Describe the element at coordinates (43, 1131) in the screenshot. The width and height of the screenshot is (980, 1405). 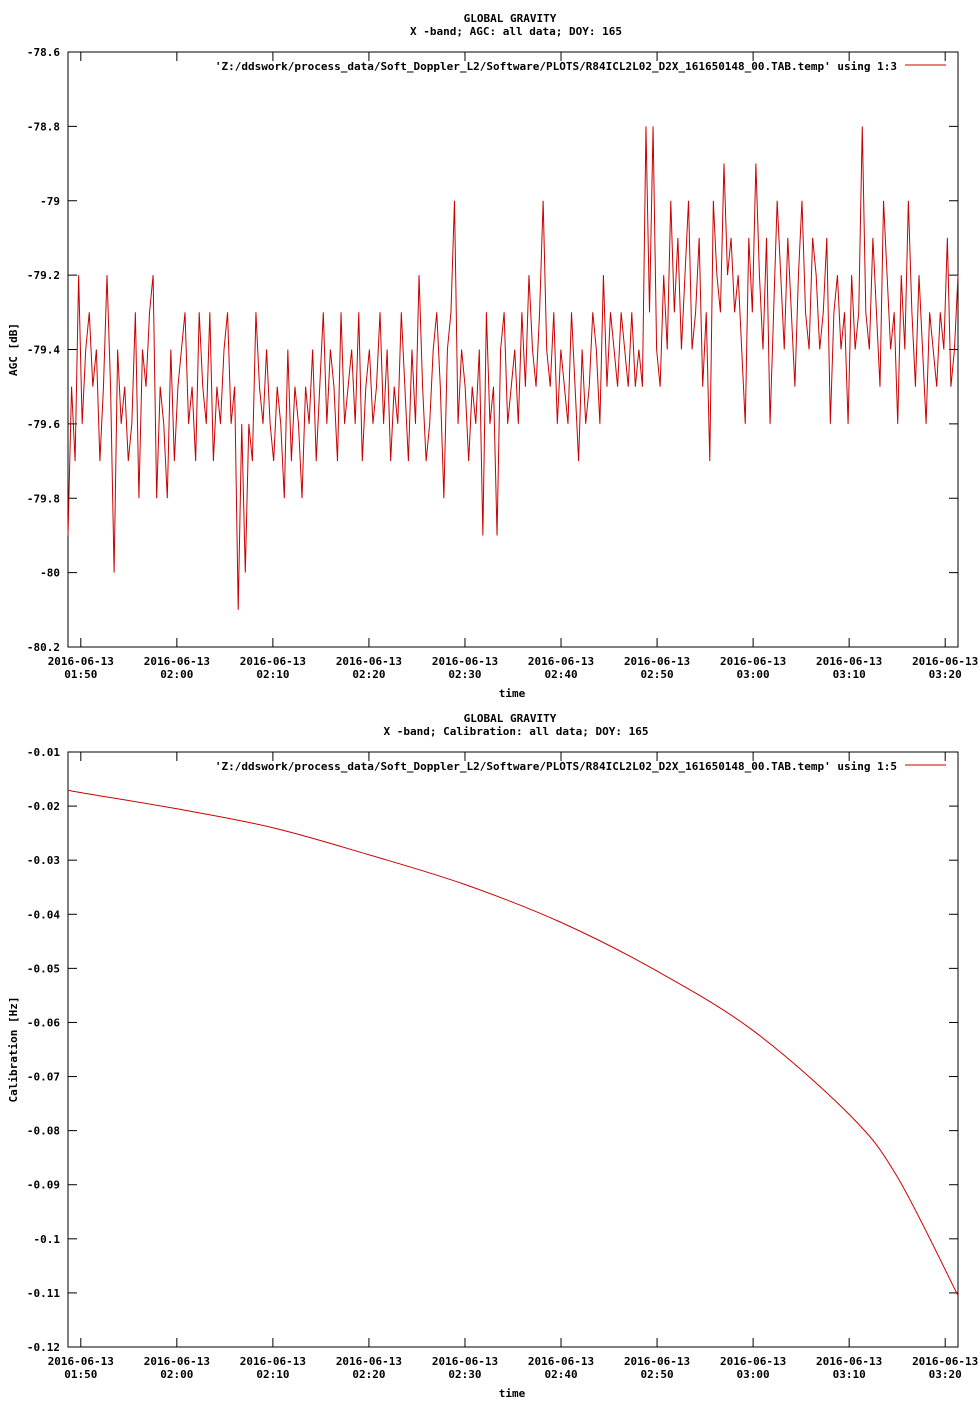
I see `y-tick-label: -0.08` at that location.